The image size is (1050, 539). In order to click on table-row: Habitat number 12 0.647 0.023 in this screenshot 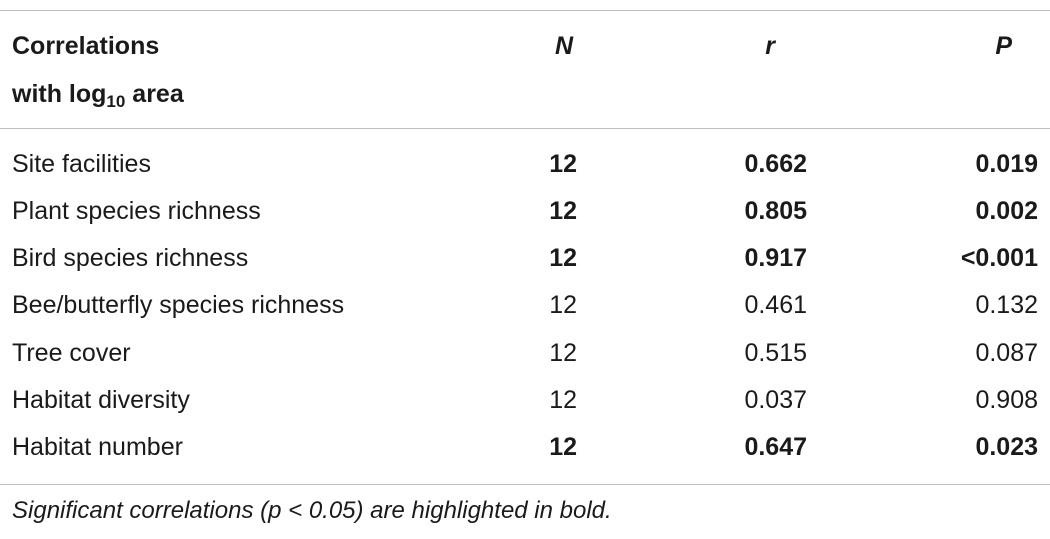, I will do `click(525, 447)`.